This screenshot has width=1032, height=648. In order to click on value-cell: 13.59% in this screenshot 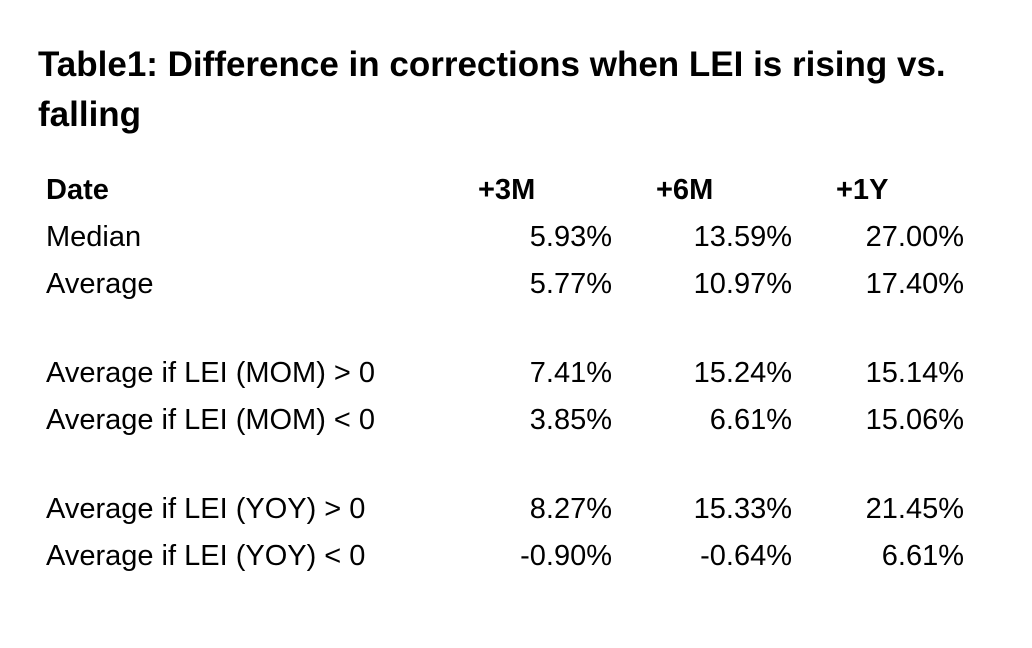, I will do `click(742, 237)`.